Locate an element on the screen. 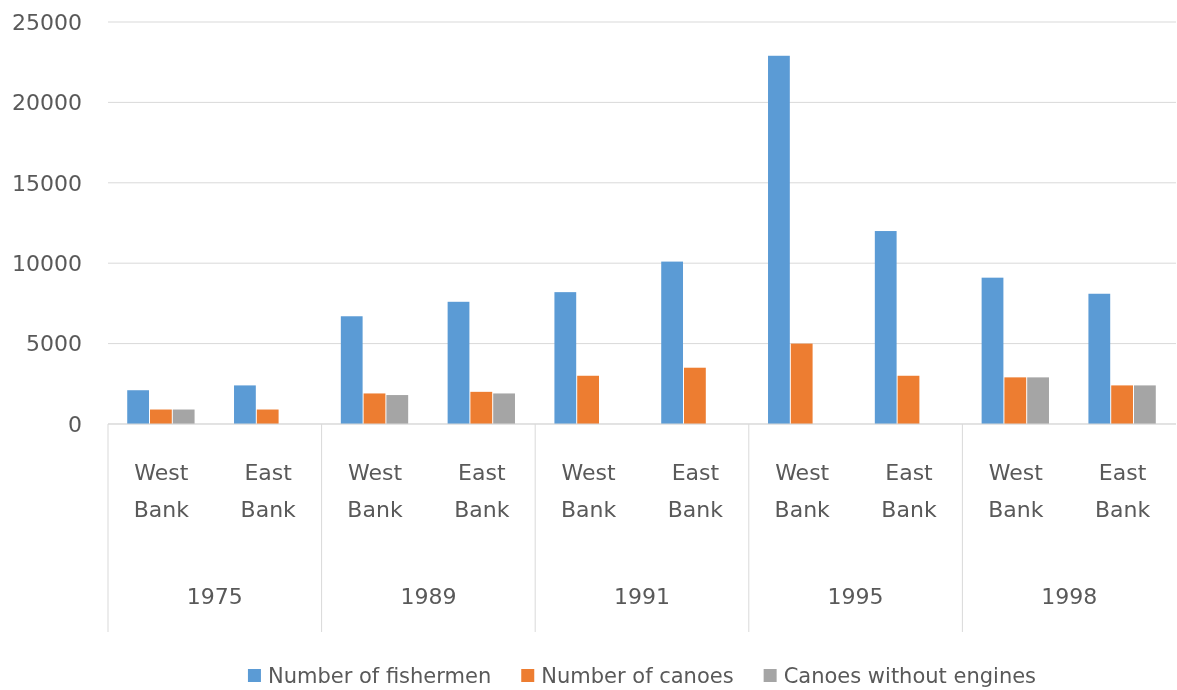  y-tick-label: 5000 is located at coordinates (54, 344).